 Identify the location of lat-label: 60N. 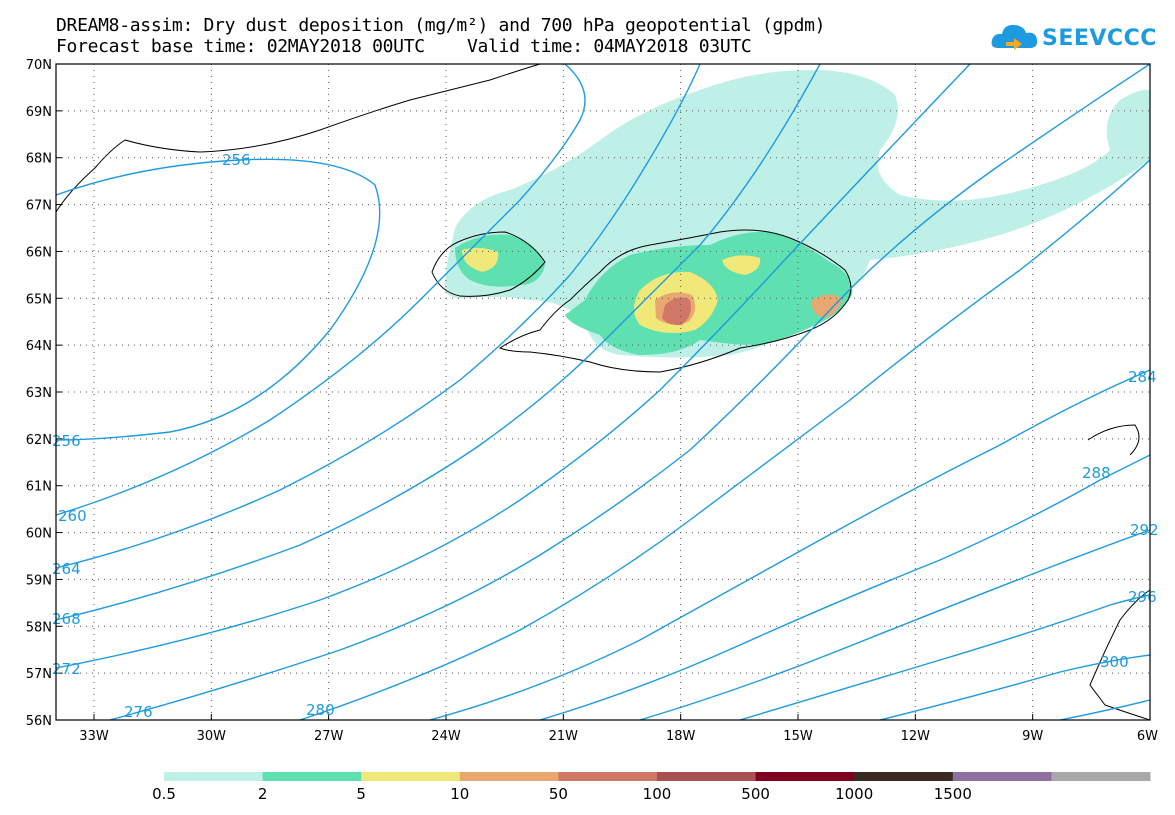
(39, 534).